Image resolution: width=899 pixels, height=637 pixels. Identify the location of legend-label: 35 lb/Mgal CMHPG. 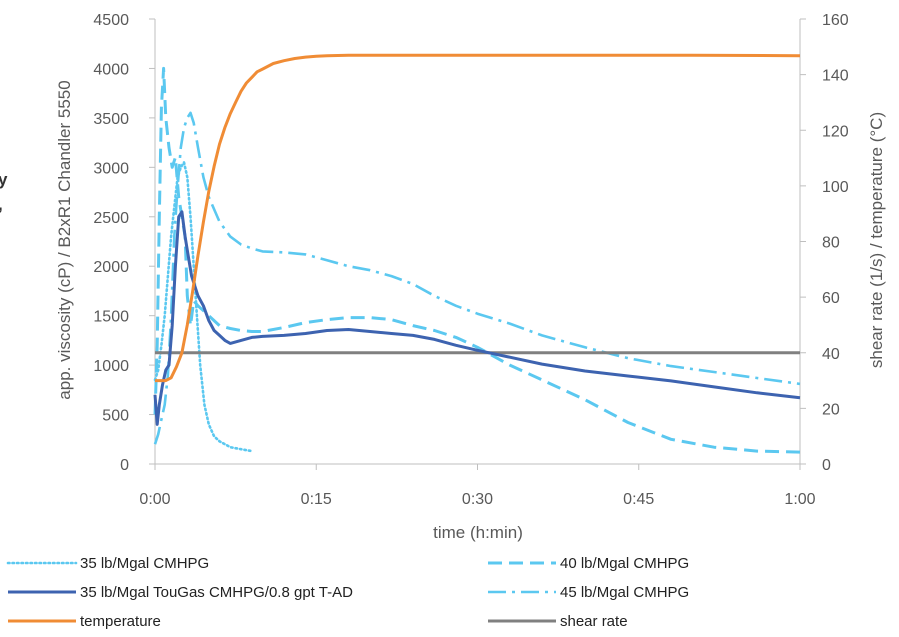
(144, 563).